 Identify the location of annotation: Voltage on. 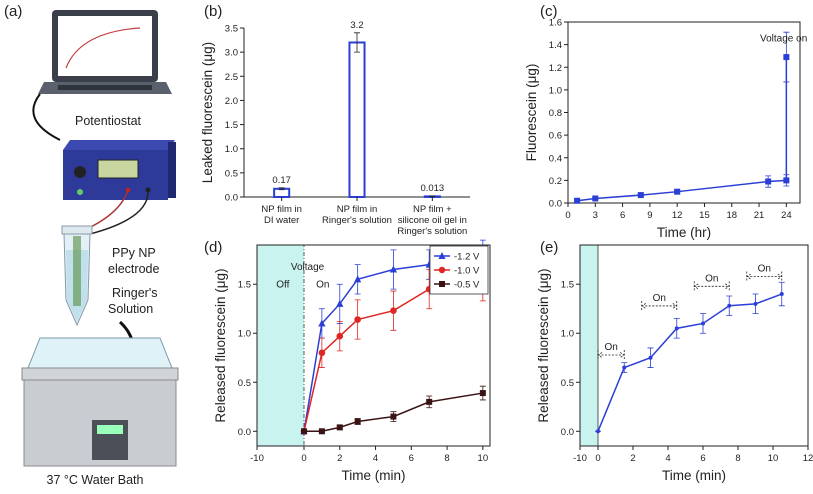
(783, 38).